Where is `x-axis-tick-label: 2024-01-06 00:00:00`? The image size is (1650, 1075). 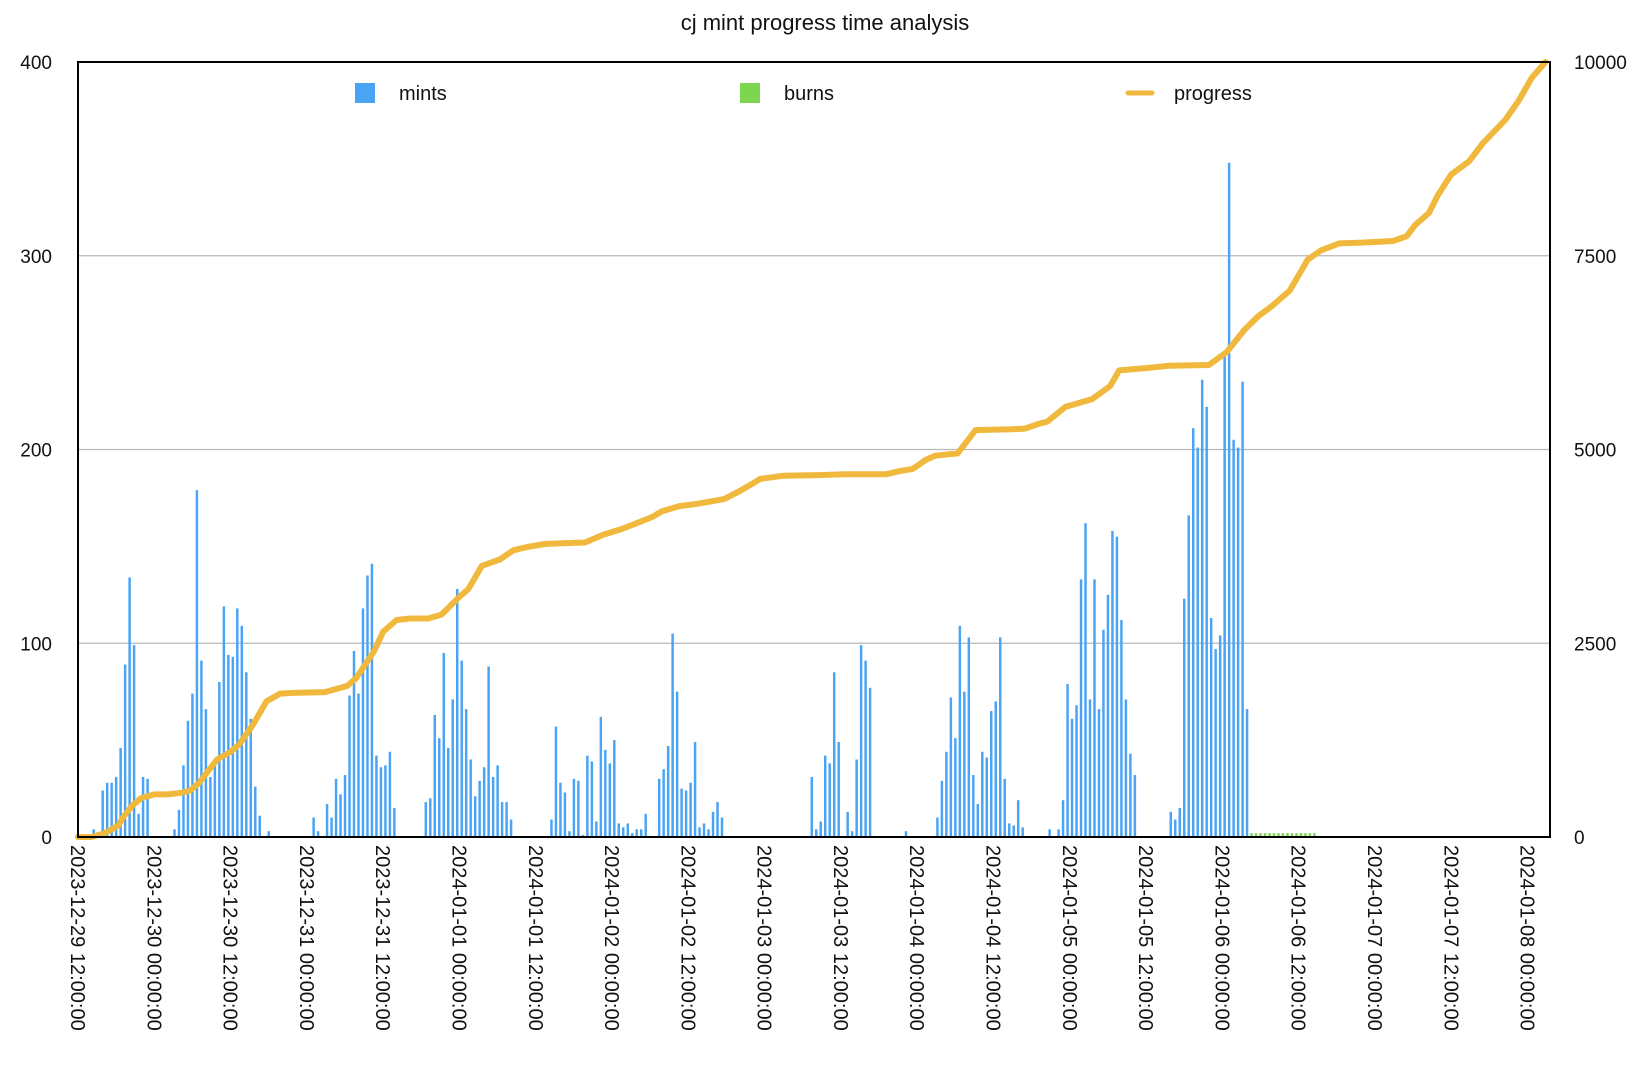
x-axis-tick-label: 2024-01-06 00:00:00 is located at coordinates (1221, 938).